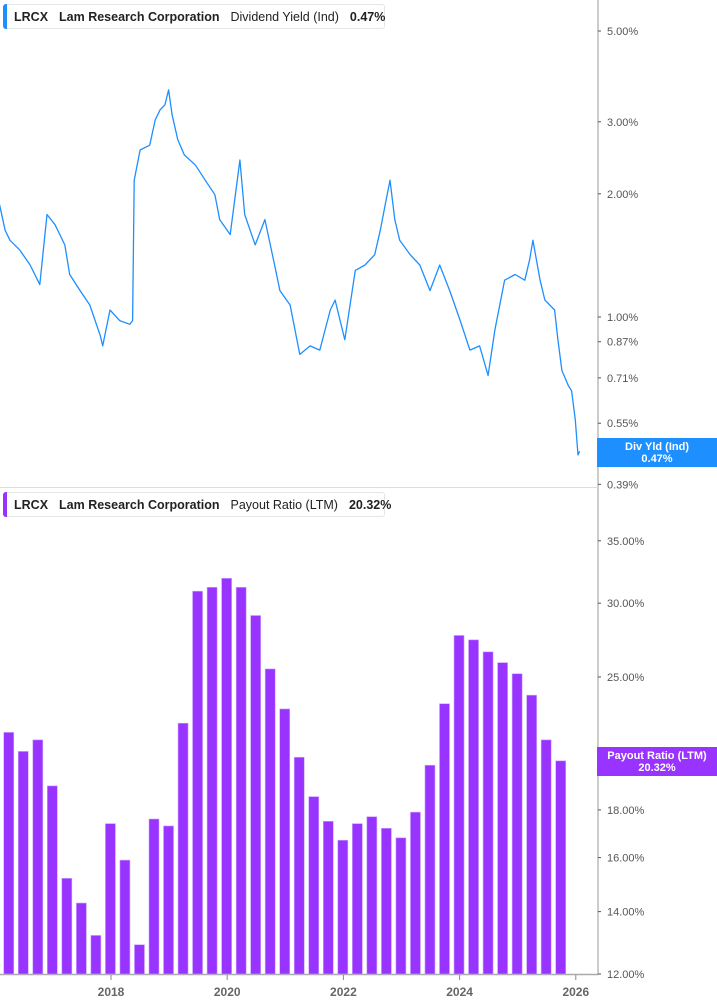 The height and width of the screenshot is (1005, 717). Describe the element at coordinates (626, 542) in the screenshot. I see `y-tick-label: 35.00%` at that location.